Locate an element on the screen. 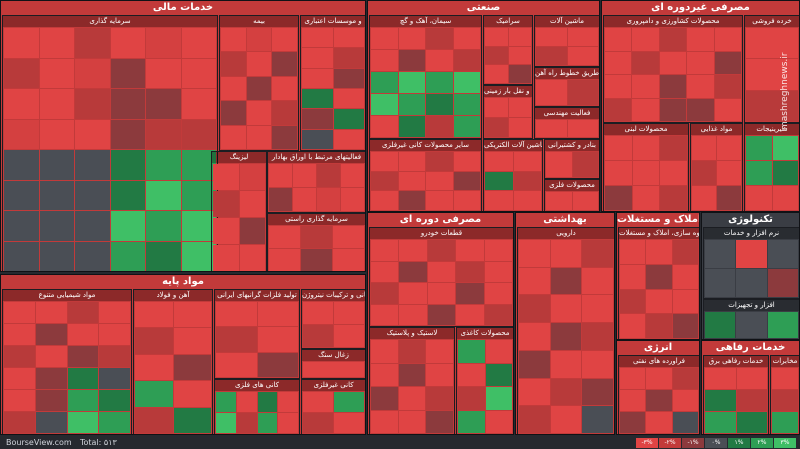 This screenshot has width=800, height=449. subsector-paper: محصولات کاغذی is located at coordinates (484, 380).